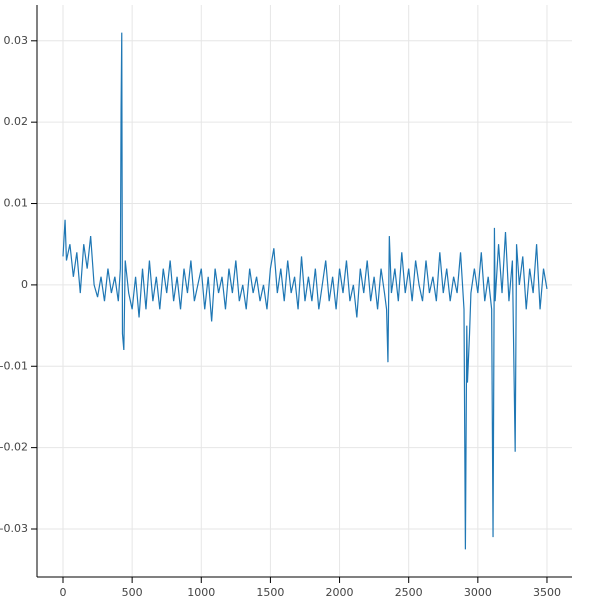 The width and height of the screenshot is (600, 600). What do you see at coordinates (132, 592) in the screenshot?
I see `x-tick-label: 500` at bounding box center [132, 592].